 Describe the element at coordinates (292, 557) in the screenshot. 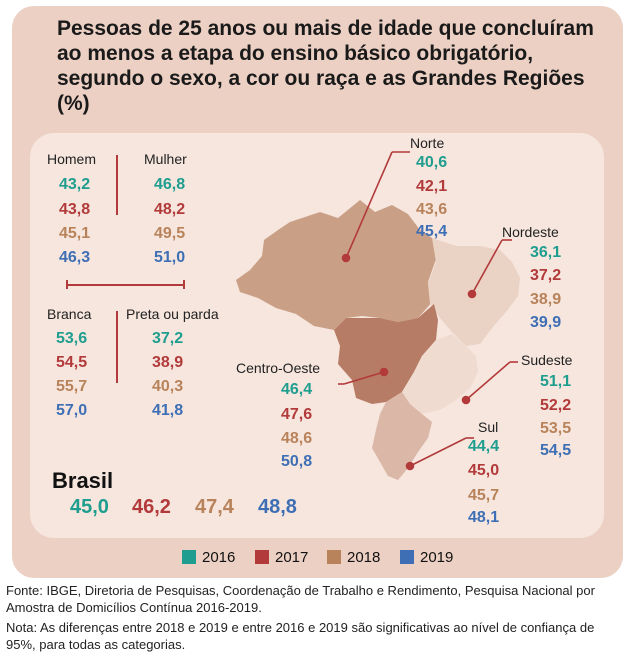

I see `legend-label-2017: 2017` at that location.